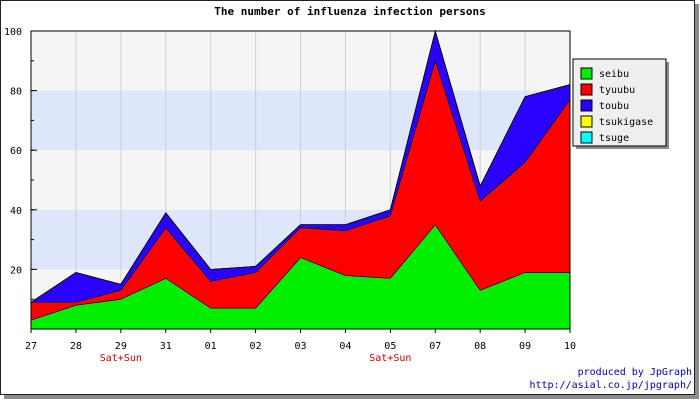 The width and height of the screenshot is (700, 400). What do you see at coordinates (614, 106) in the screenshot?
I see `legend-label-toubu: toubu` at bounding box center [614, 106].